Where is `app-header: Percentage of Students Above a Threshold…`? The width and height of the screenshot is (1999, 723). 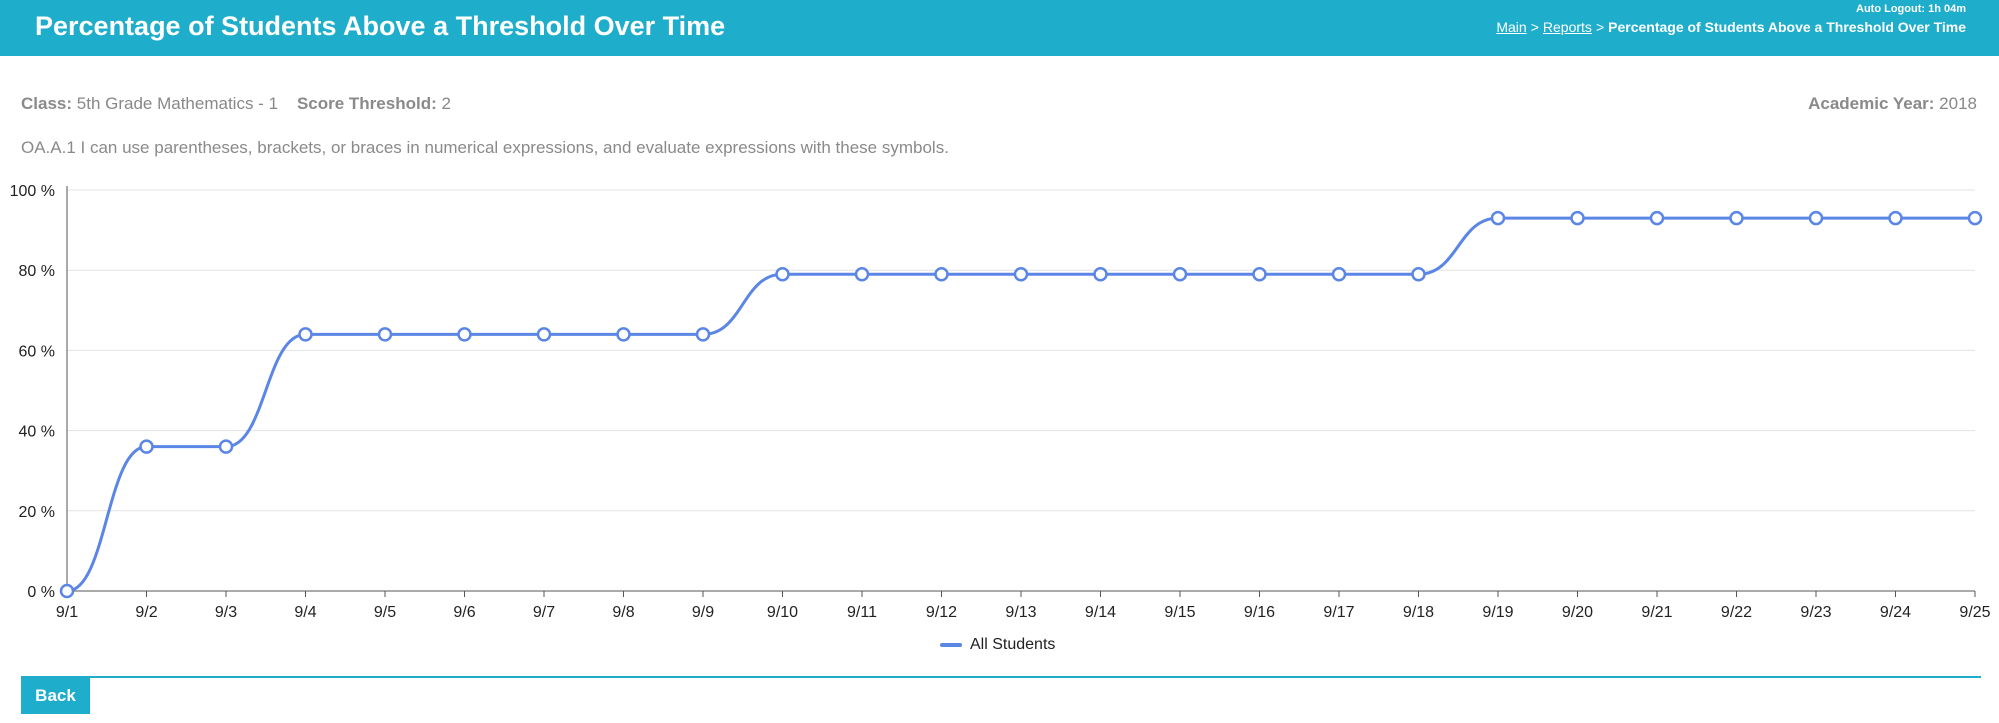
app-header: Percentage of Students Above a Threshold… is located at coordinates (999, 28).